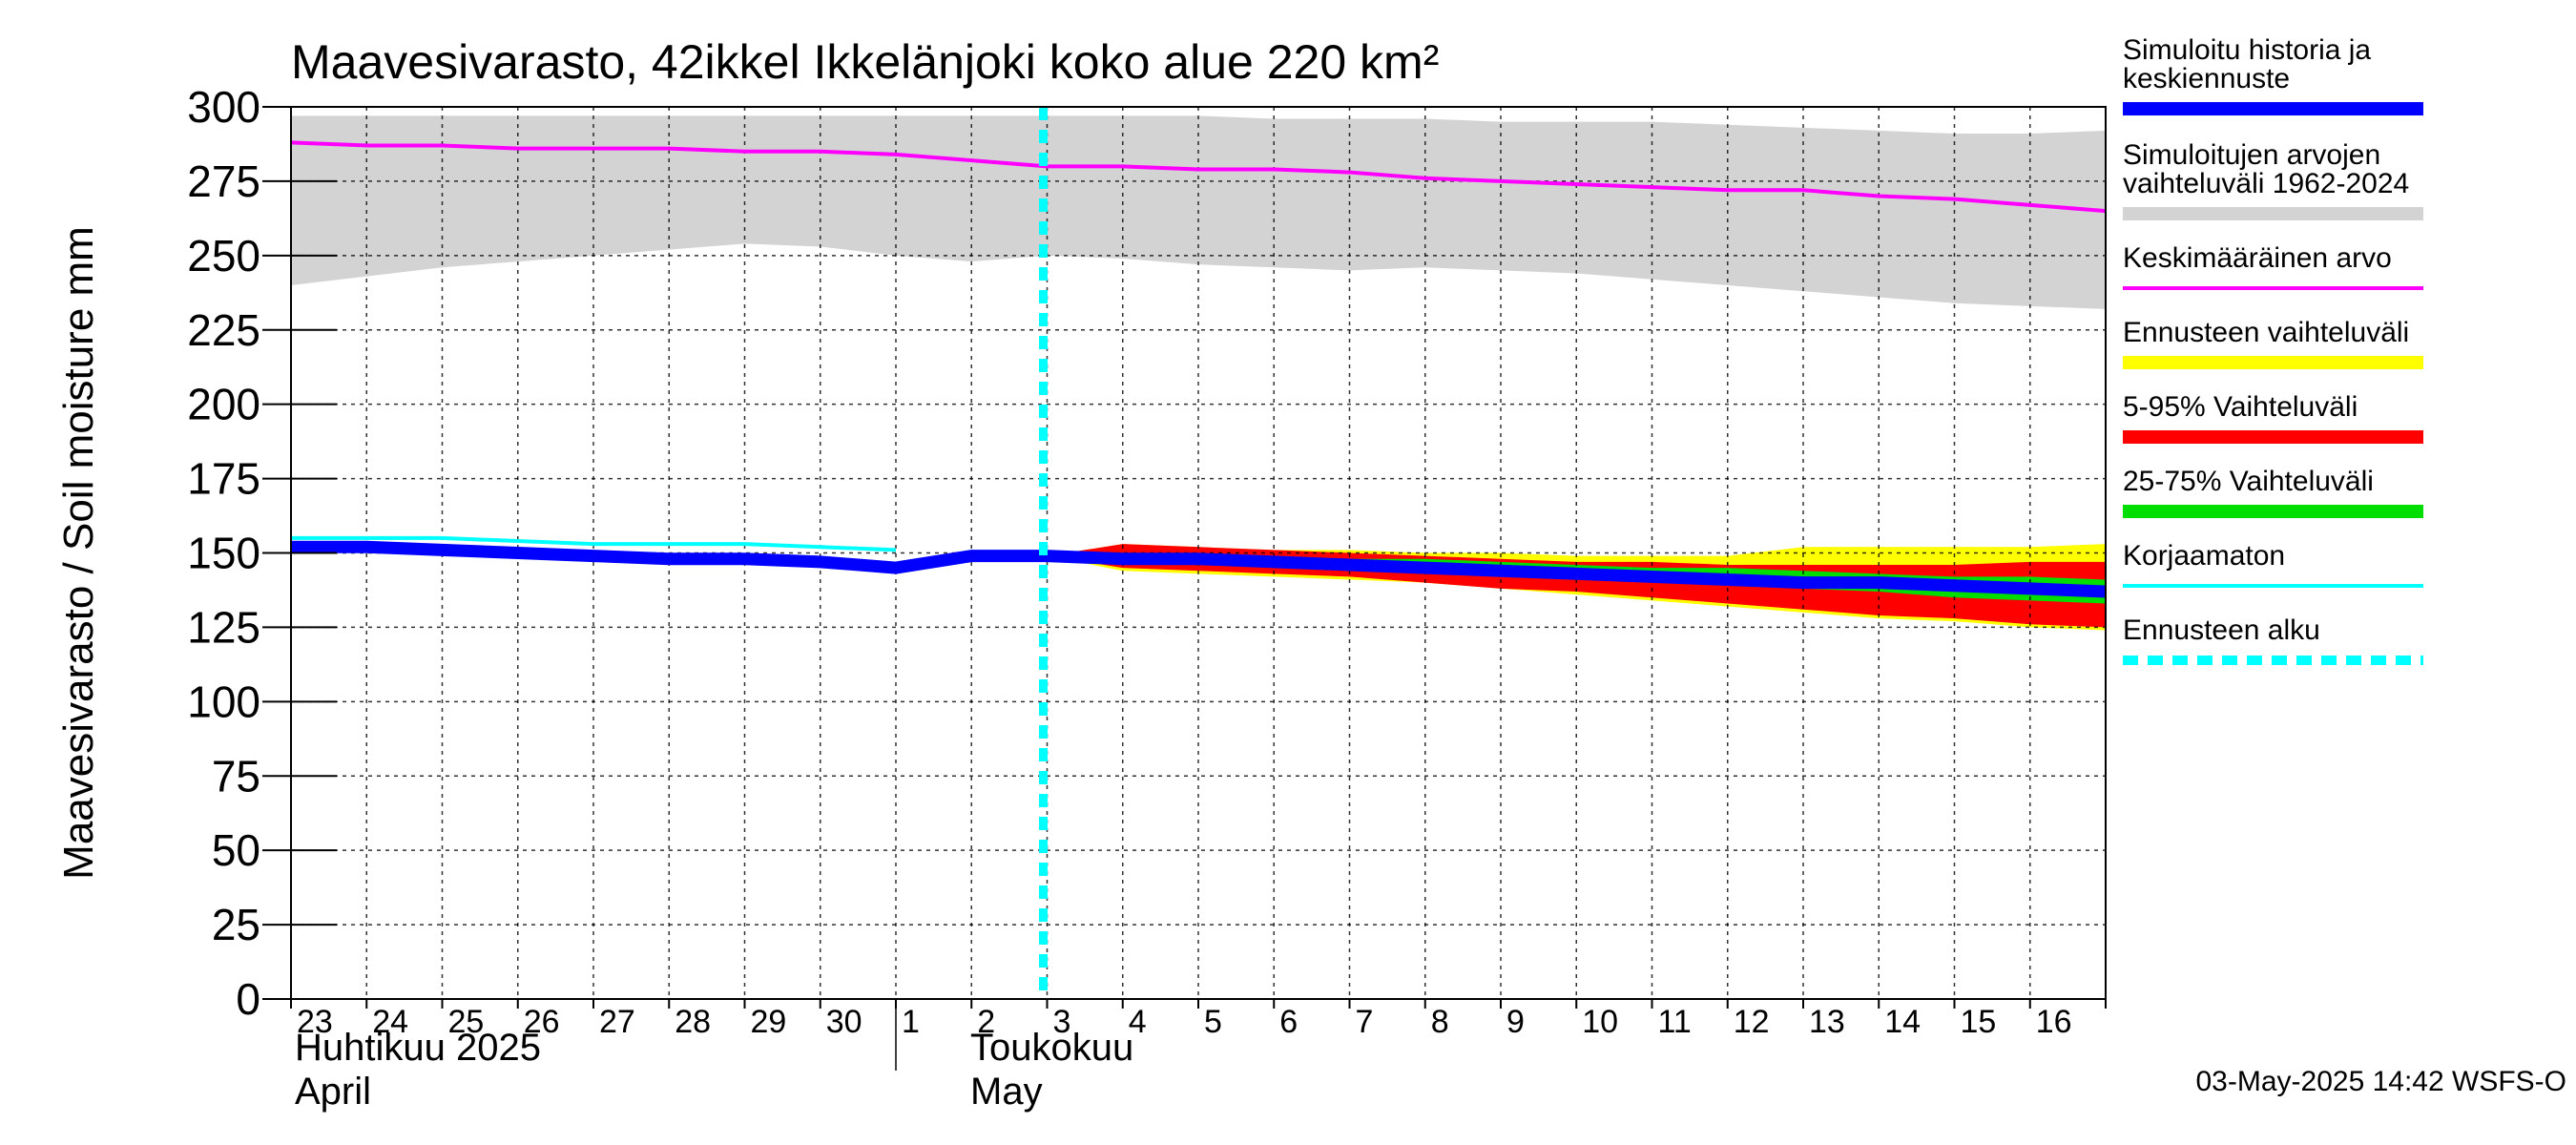  What do you see at coordinates (2247, 50) in the screenshot?
I see `legend-label: Simuloitu historia ja` at bounding box center [2247, 50].